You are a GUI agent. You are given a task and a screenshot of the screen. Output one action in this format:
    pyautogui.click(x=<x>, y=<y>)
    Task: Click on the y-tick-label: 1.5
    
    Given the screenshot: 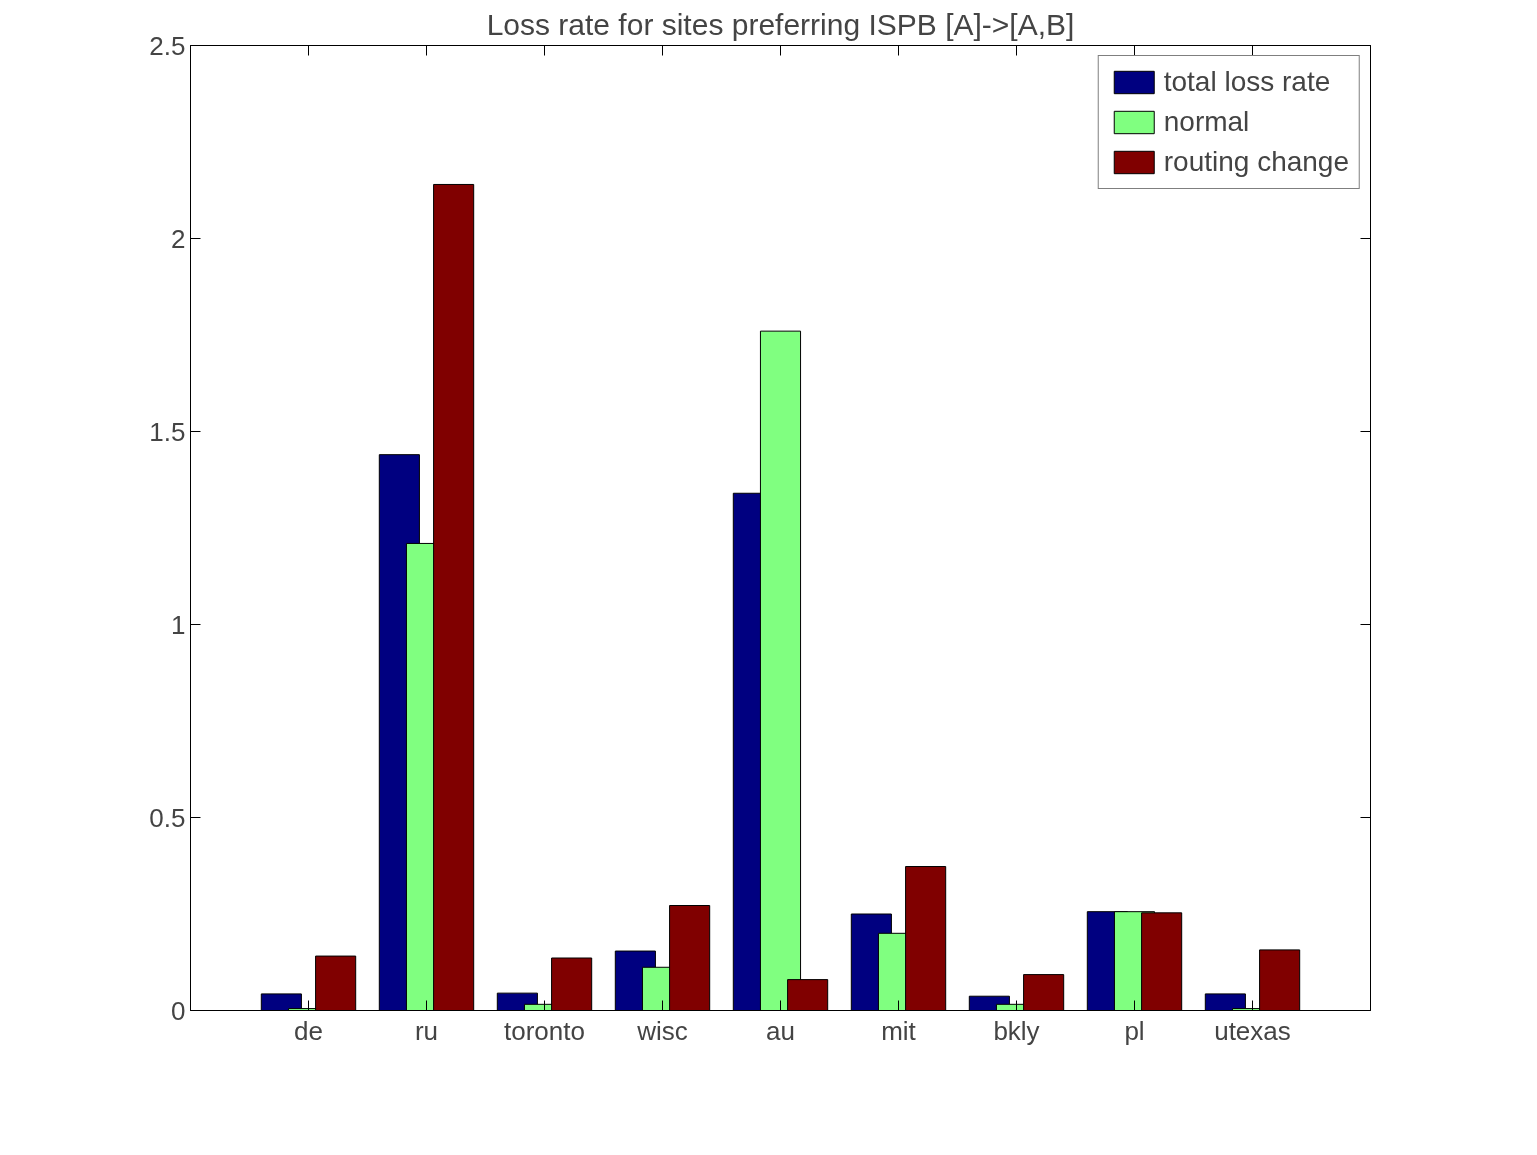 What is the action you would take?
    pyautogui.click(x=167, y=431)
    